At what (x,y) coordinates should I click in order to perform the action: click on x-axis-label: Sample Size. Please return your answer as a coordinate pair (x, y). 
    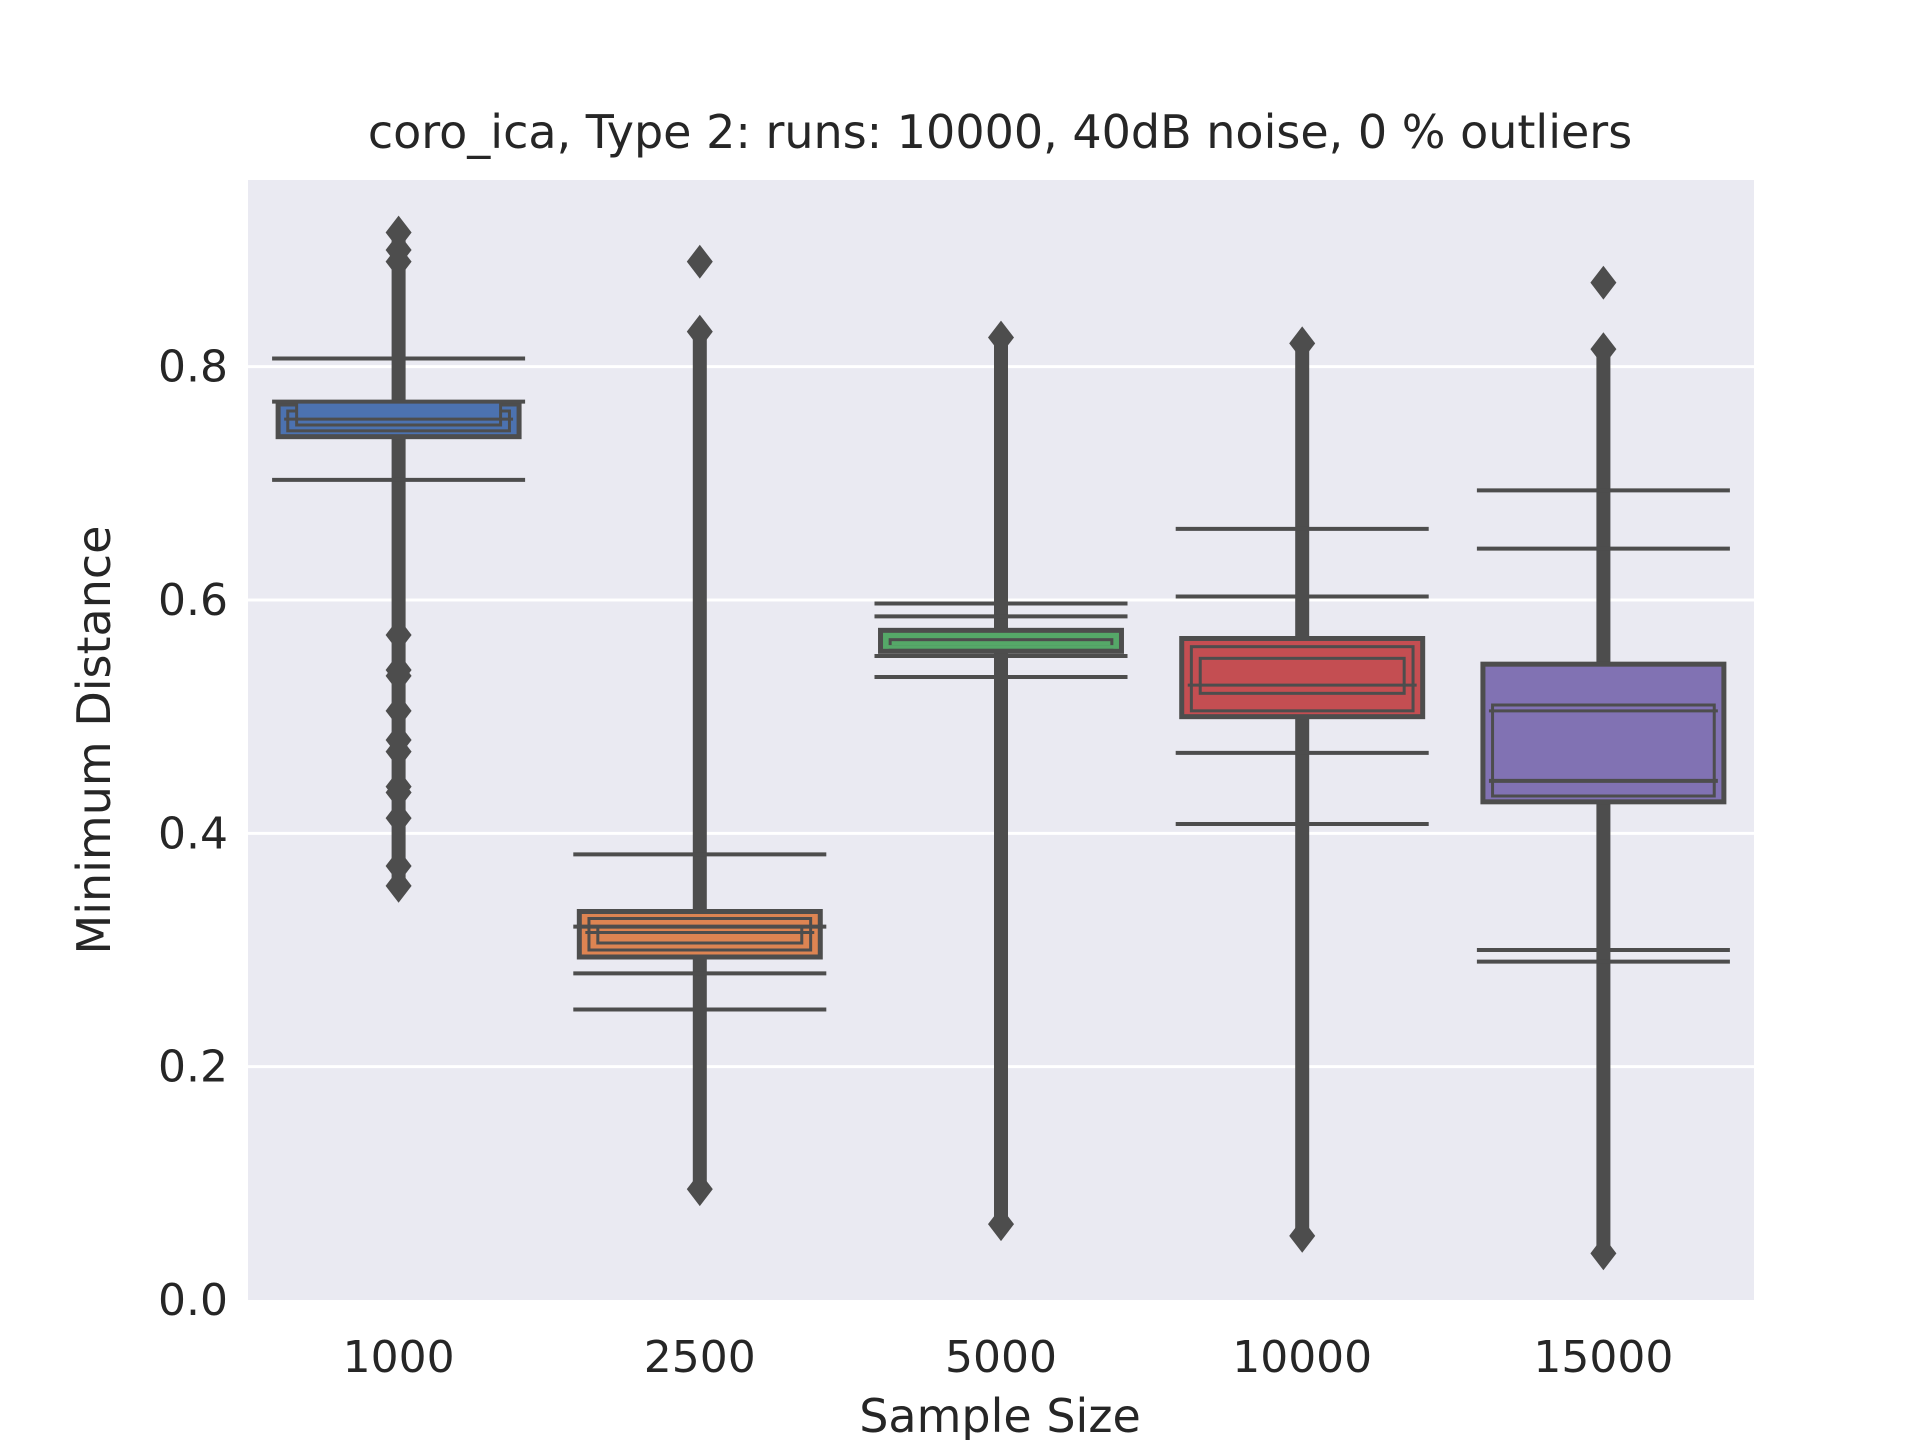
    Looking at the image, I should click on (1000, 1414).